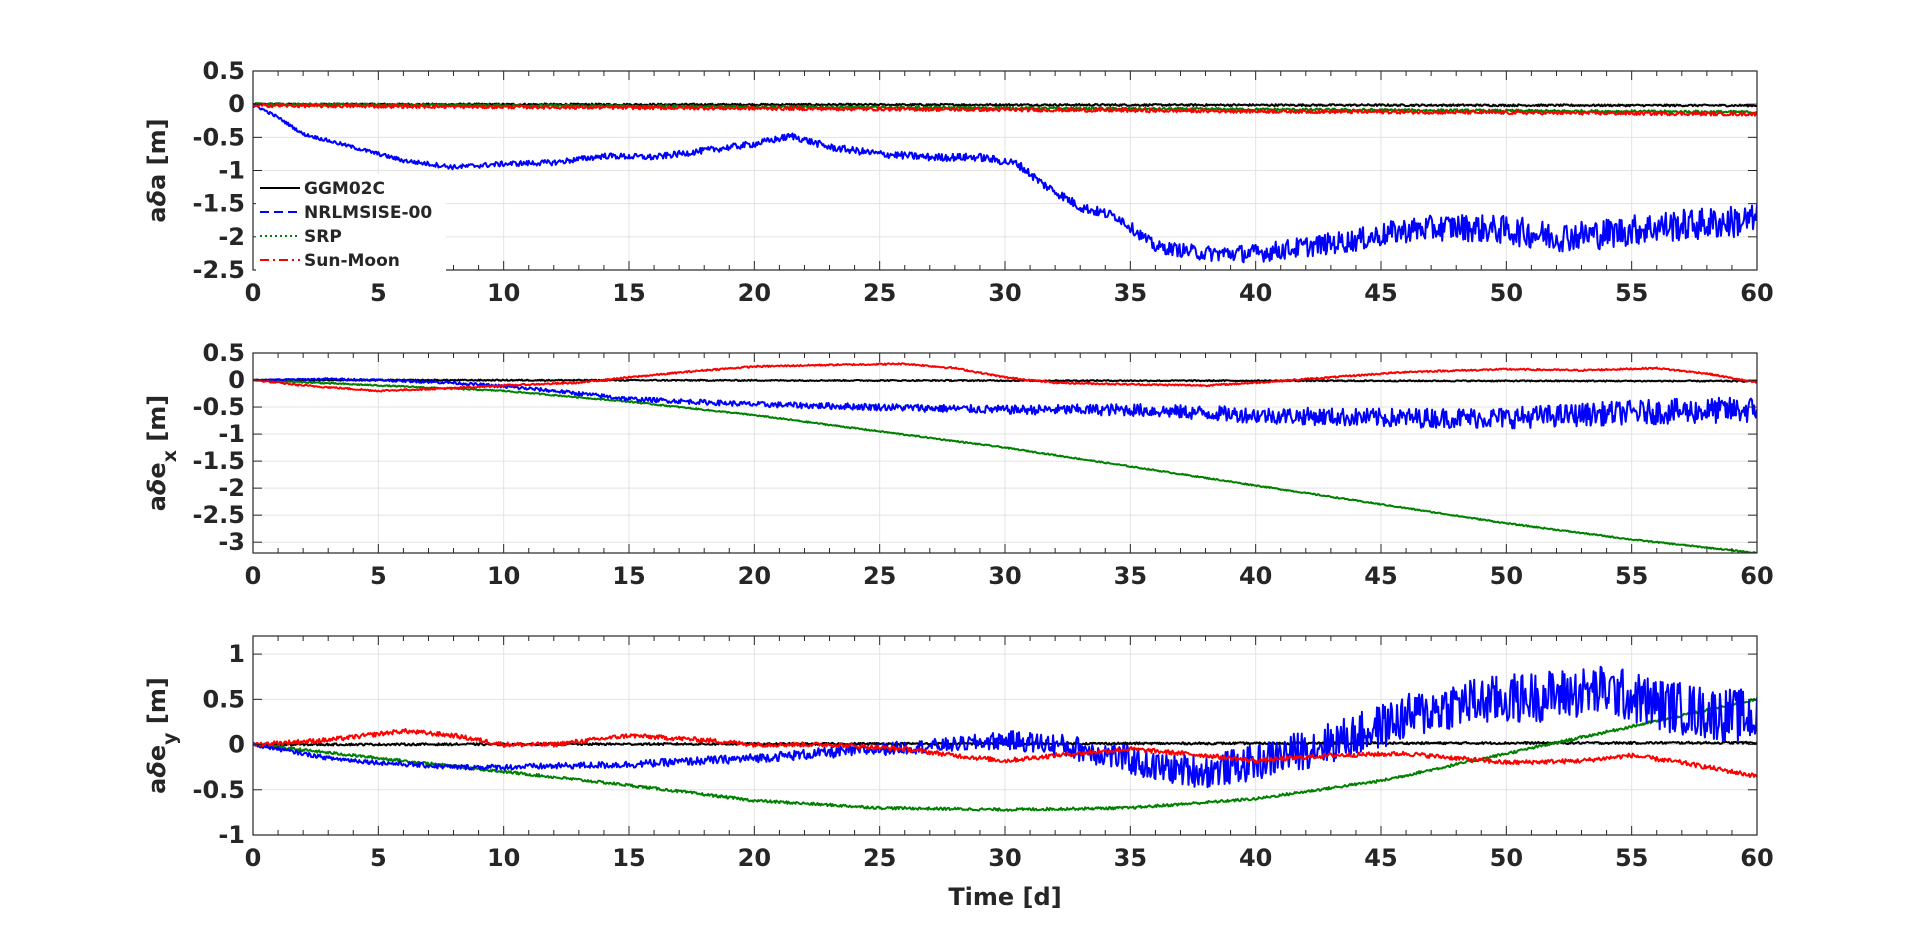 The image size is (1920, 931). Describe the element at coordinates (236, 654) in the screenshot. I see `y-tick-label: 1` at that location.